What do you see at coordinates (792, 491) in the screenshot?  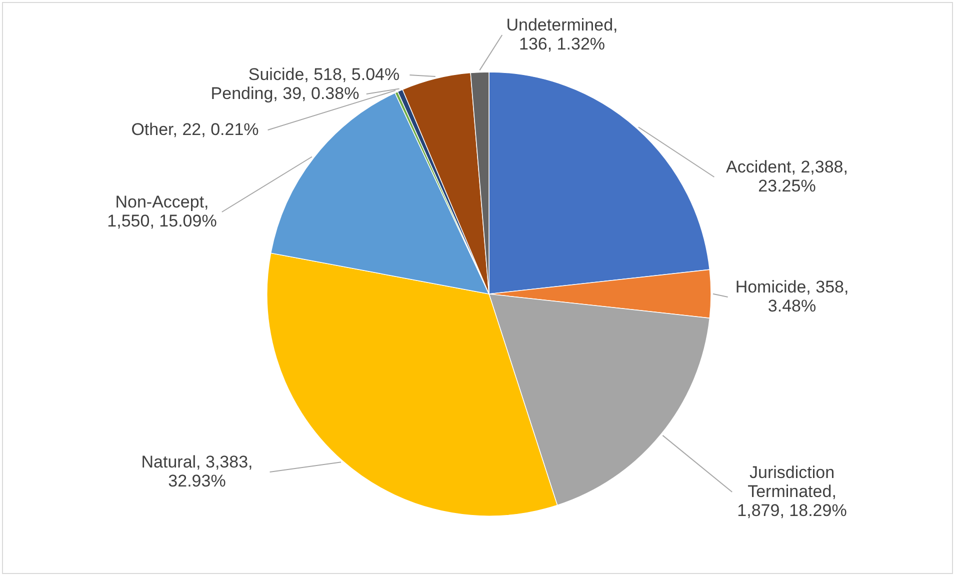 I see `slice-label: Jurisdiction Terminated, 1,879, 18.29%` at bounding box center [792, 491].